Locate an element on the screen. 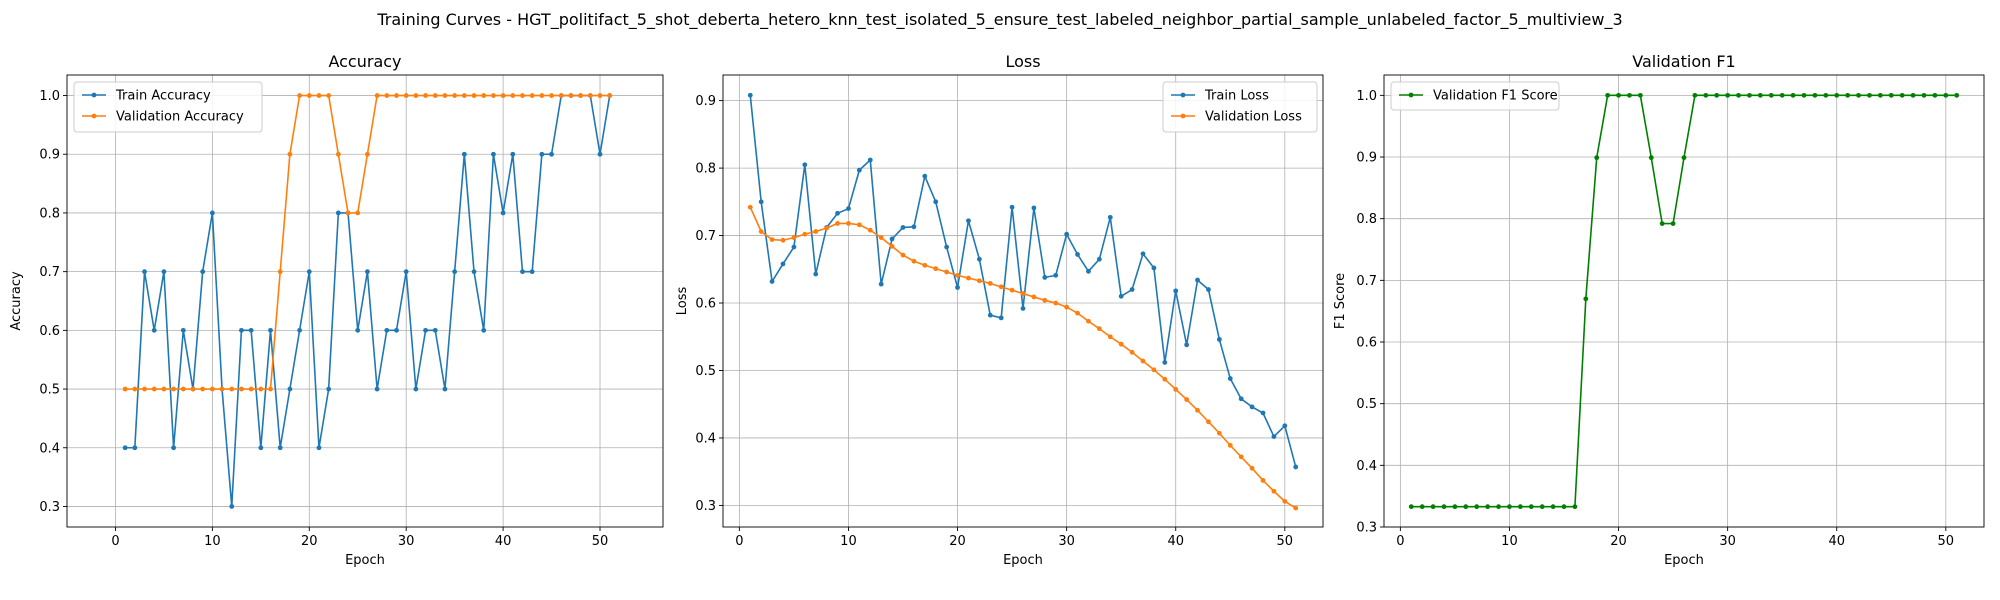 This screenshot has width=2000, height=600. legend: Train Accuracy Validation Accuracy is located at coordinates (168, 107).